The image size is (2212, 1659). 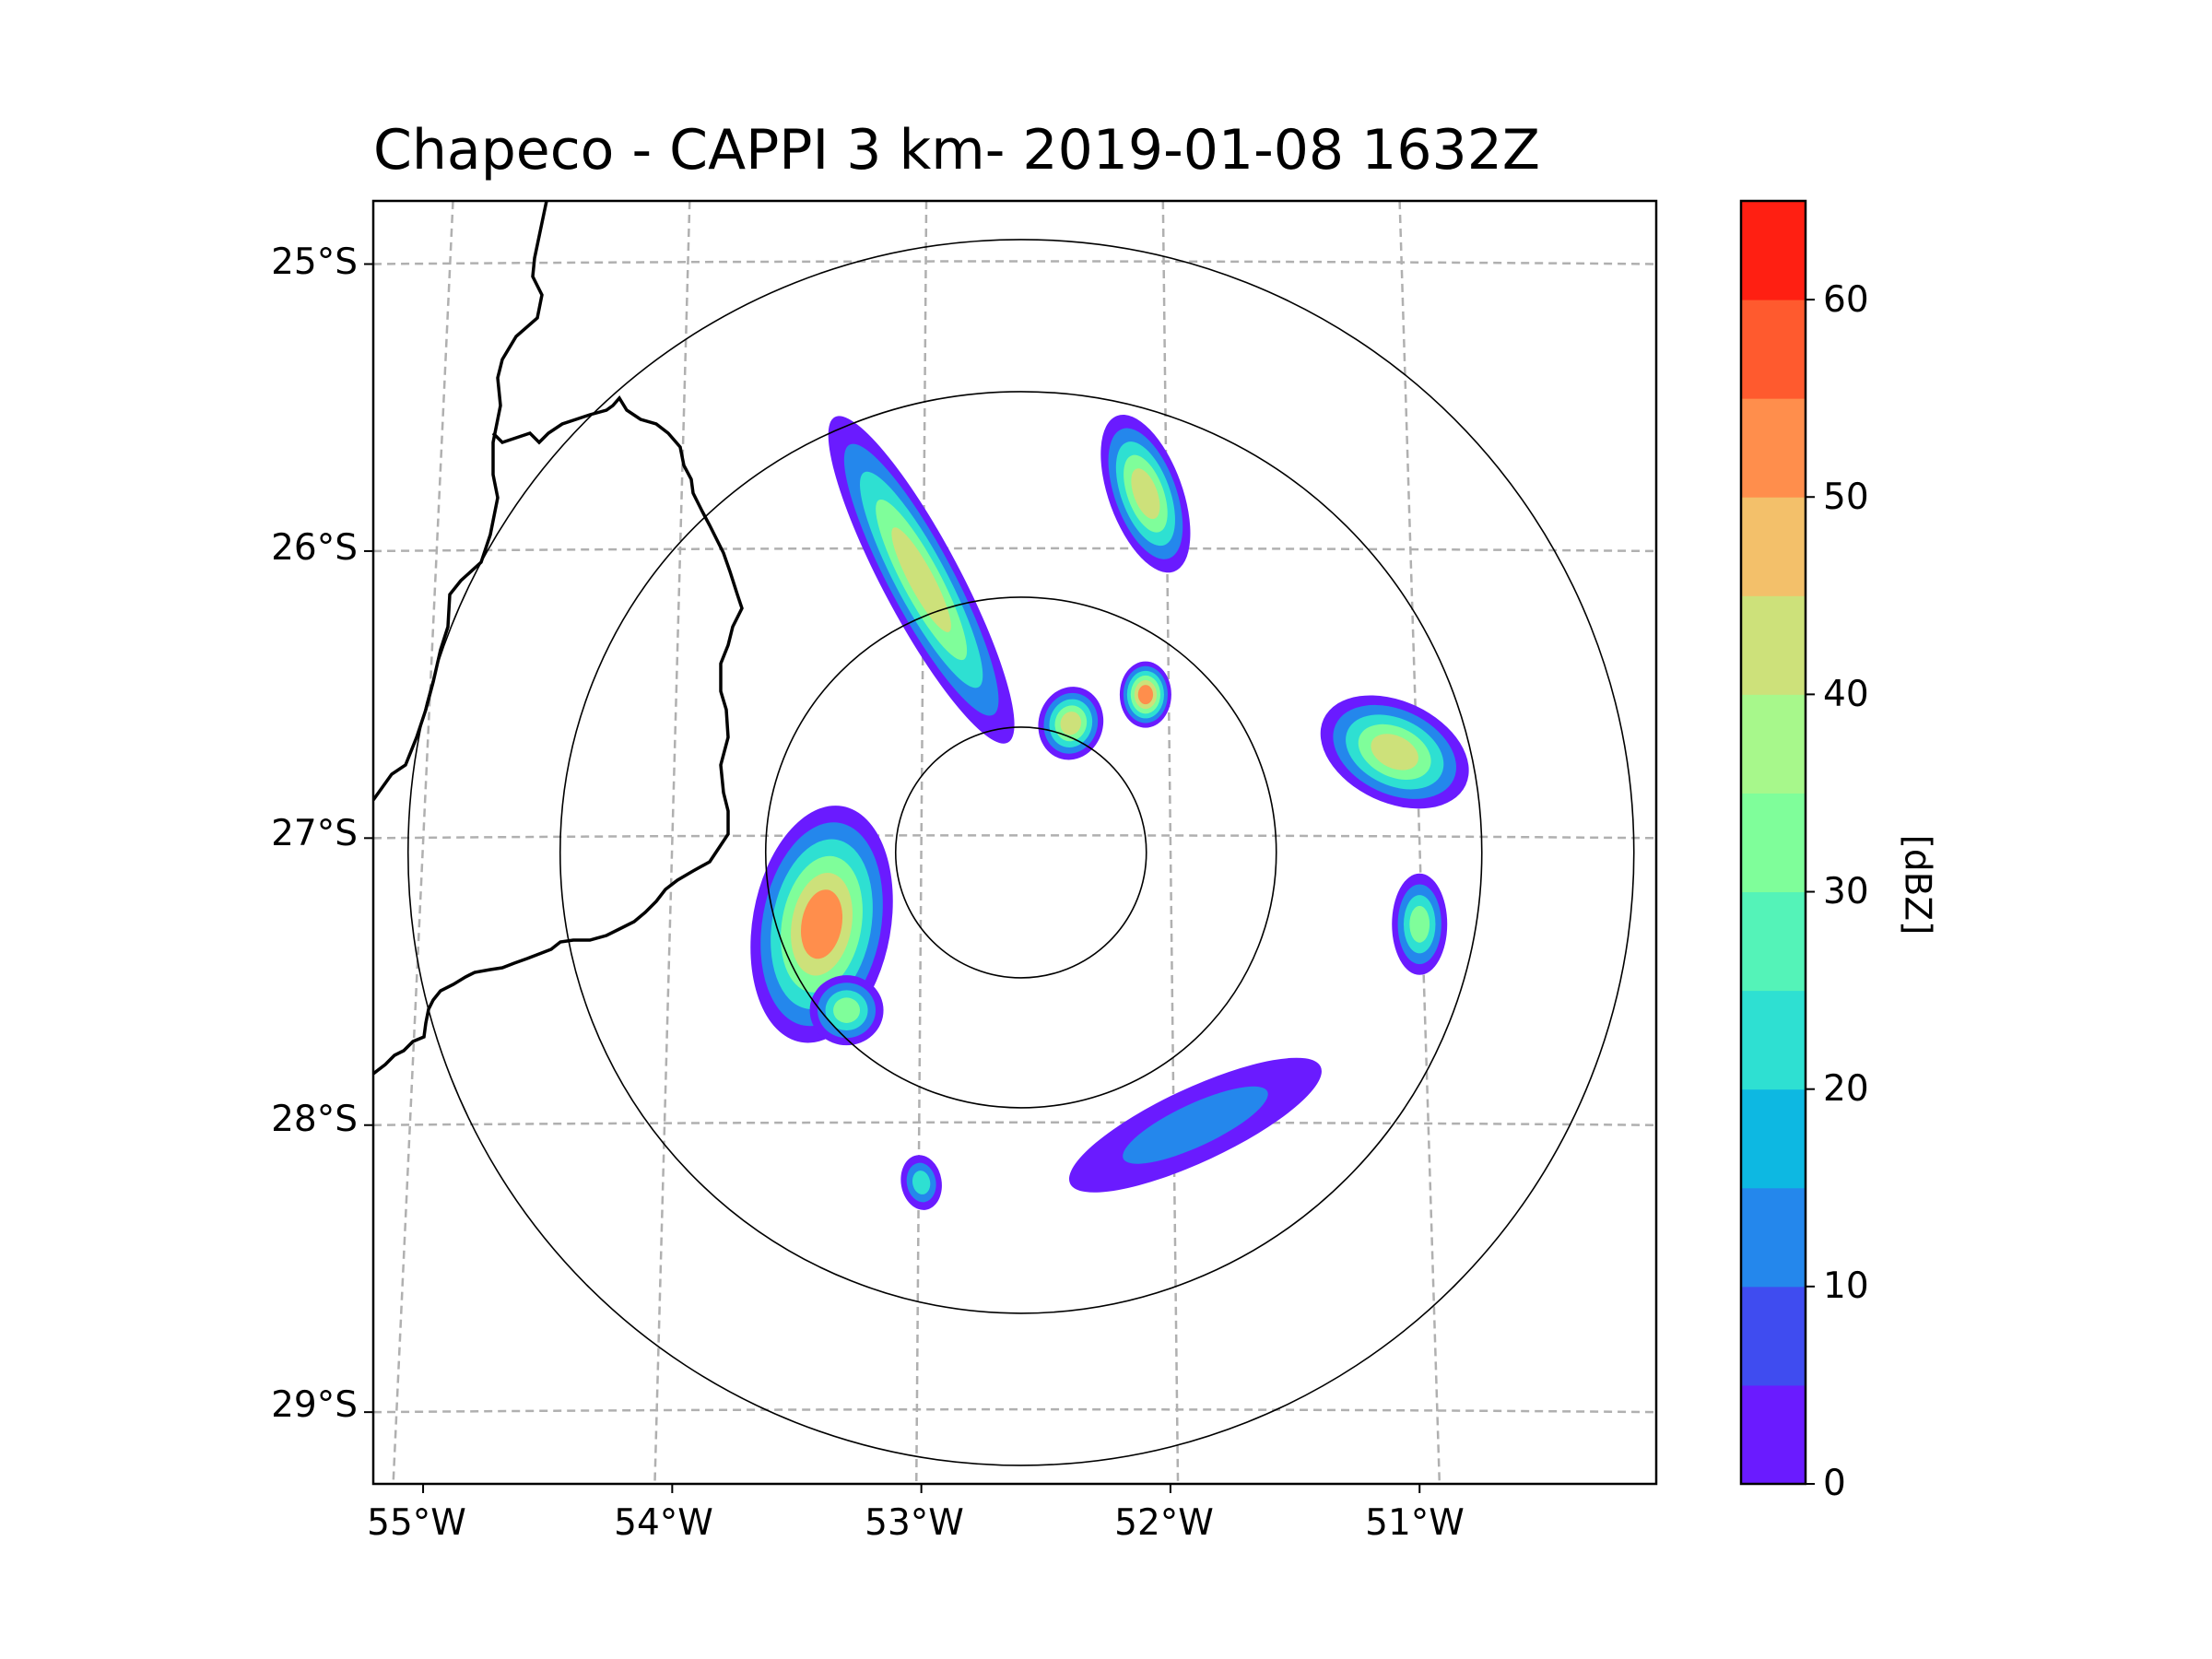 I want to click on colorbar-frame, so click(x=1773, y=842).